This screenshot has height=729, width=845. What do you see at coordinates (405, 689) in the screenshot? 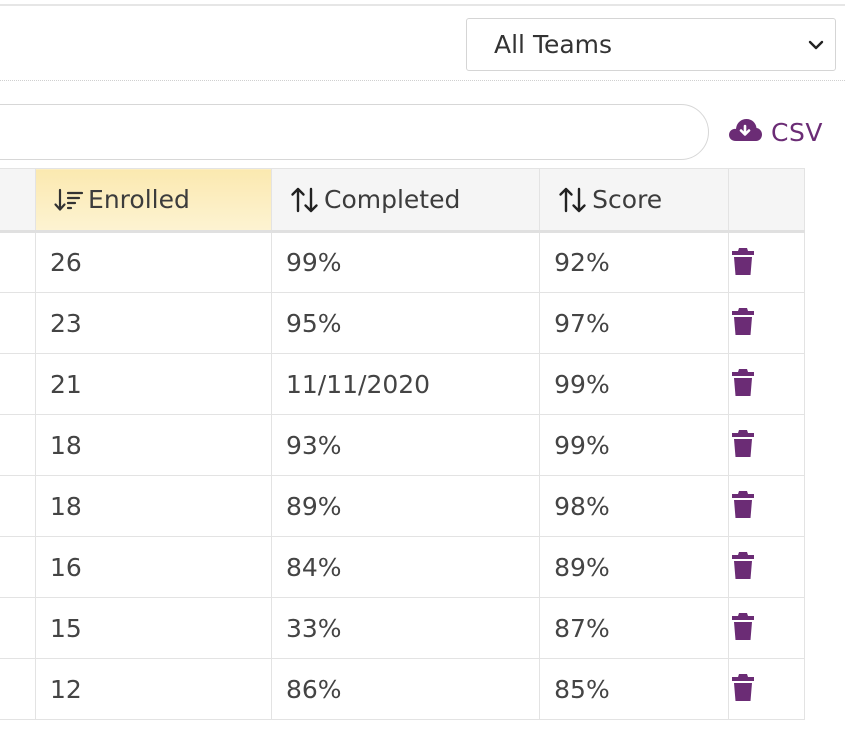
I see `completed-cell: 86%` at bounding box center [405, 689].